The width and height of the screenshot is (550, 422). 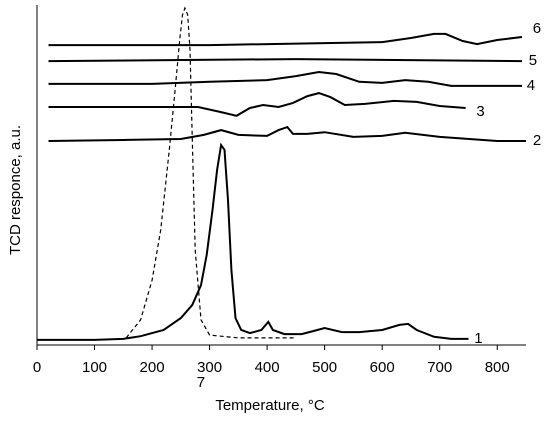 What do you see at coordinates (270, 405) in the screenshot?
I see `x-axis-title: Temperature, °C` at bounding box center [270, 405].